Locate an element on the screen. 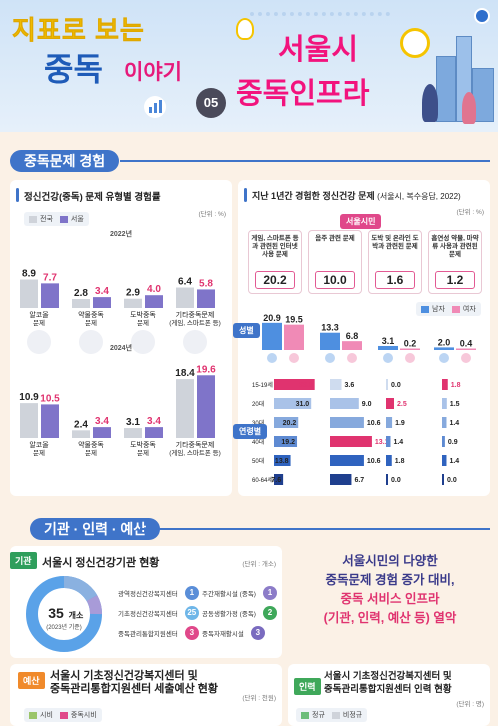 Image resolution: width=498 pixels, height=726 pixels. legend-swatch-female is located at coordinates (455, 309).